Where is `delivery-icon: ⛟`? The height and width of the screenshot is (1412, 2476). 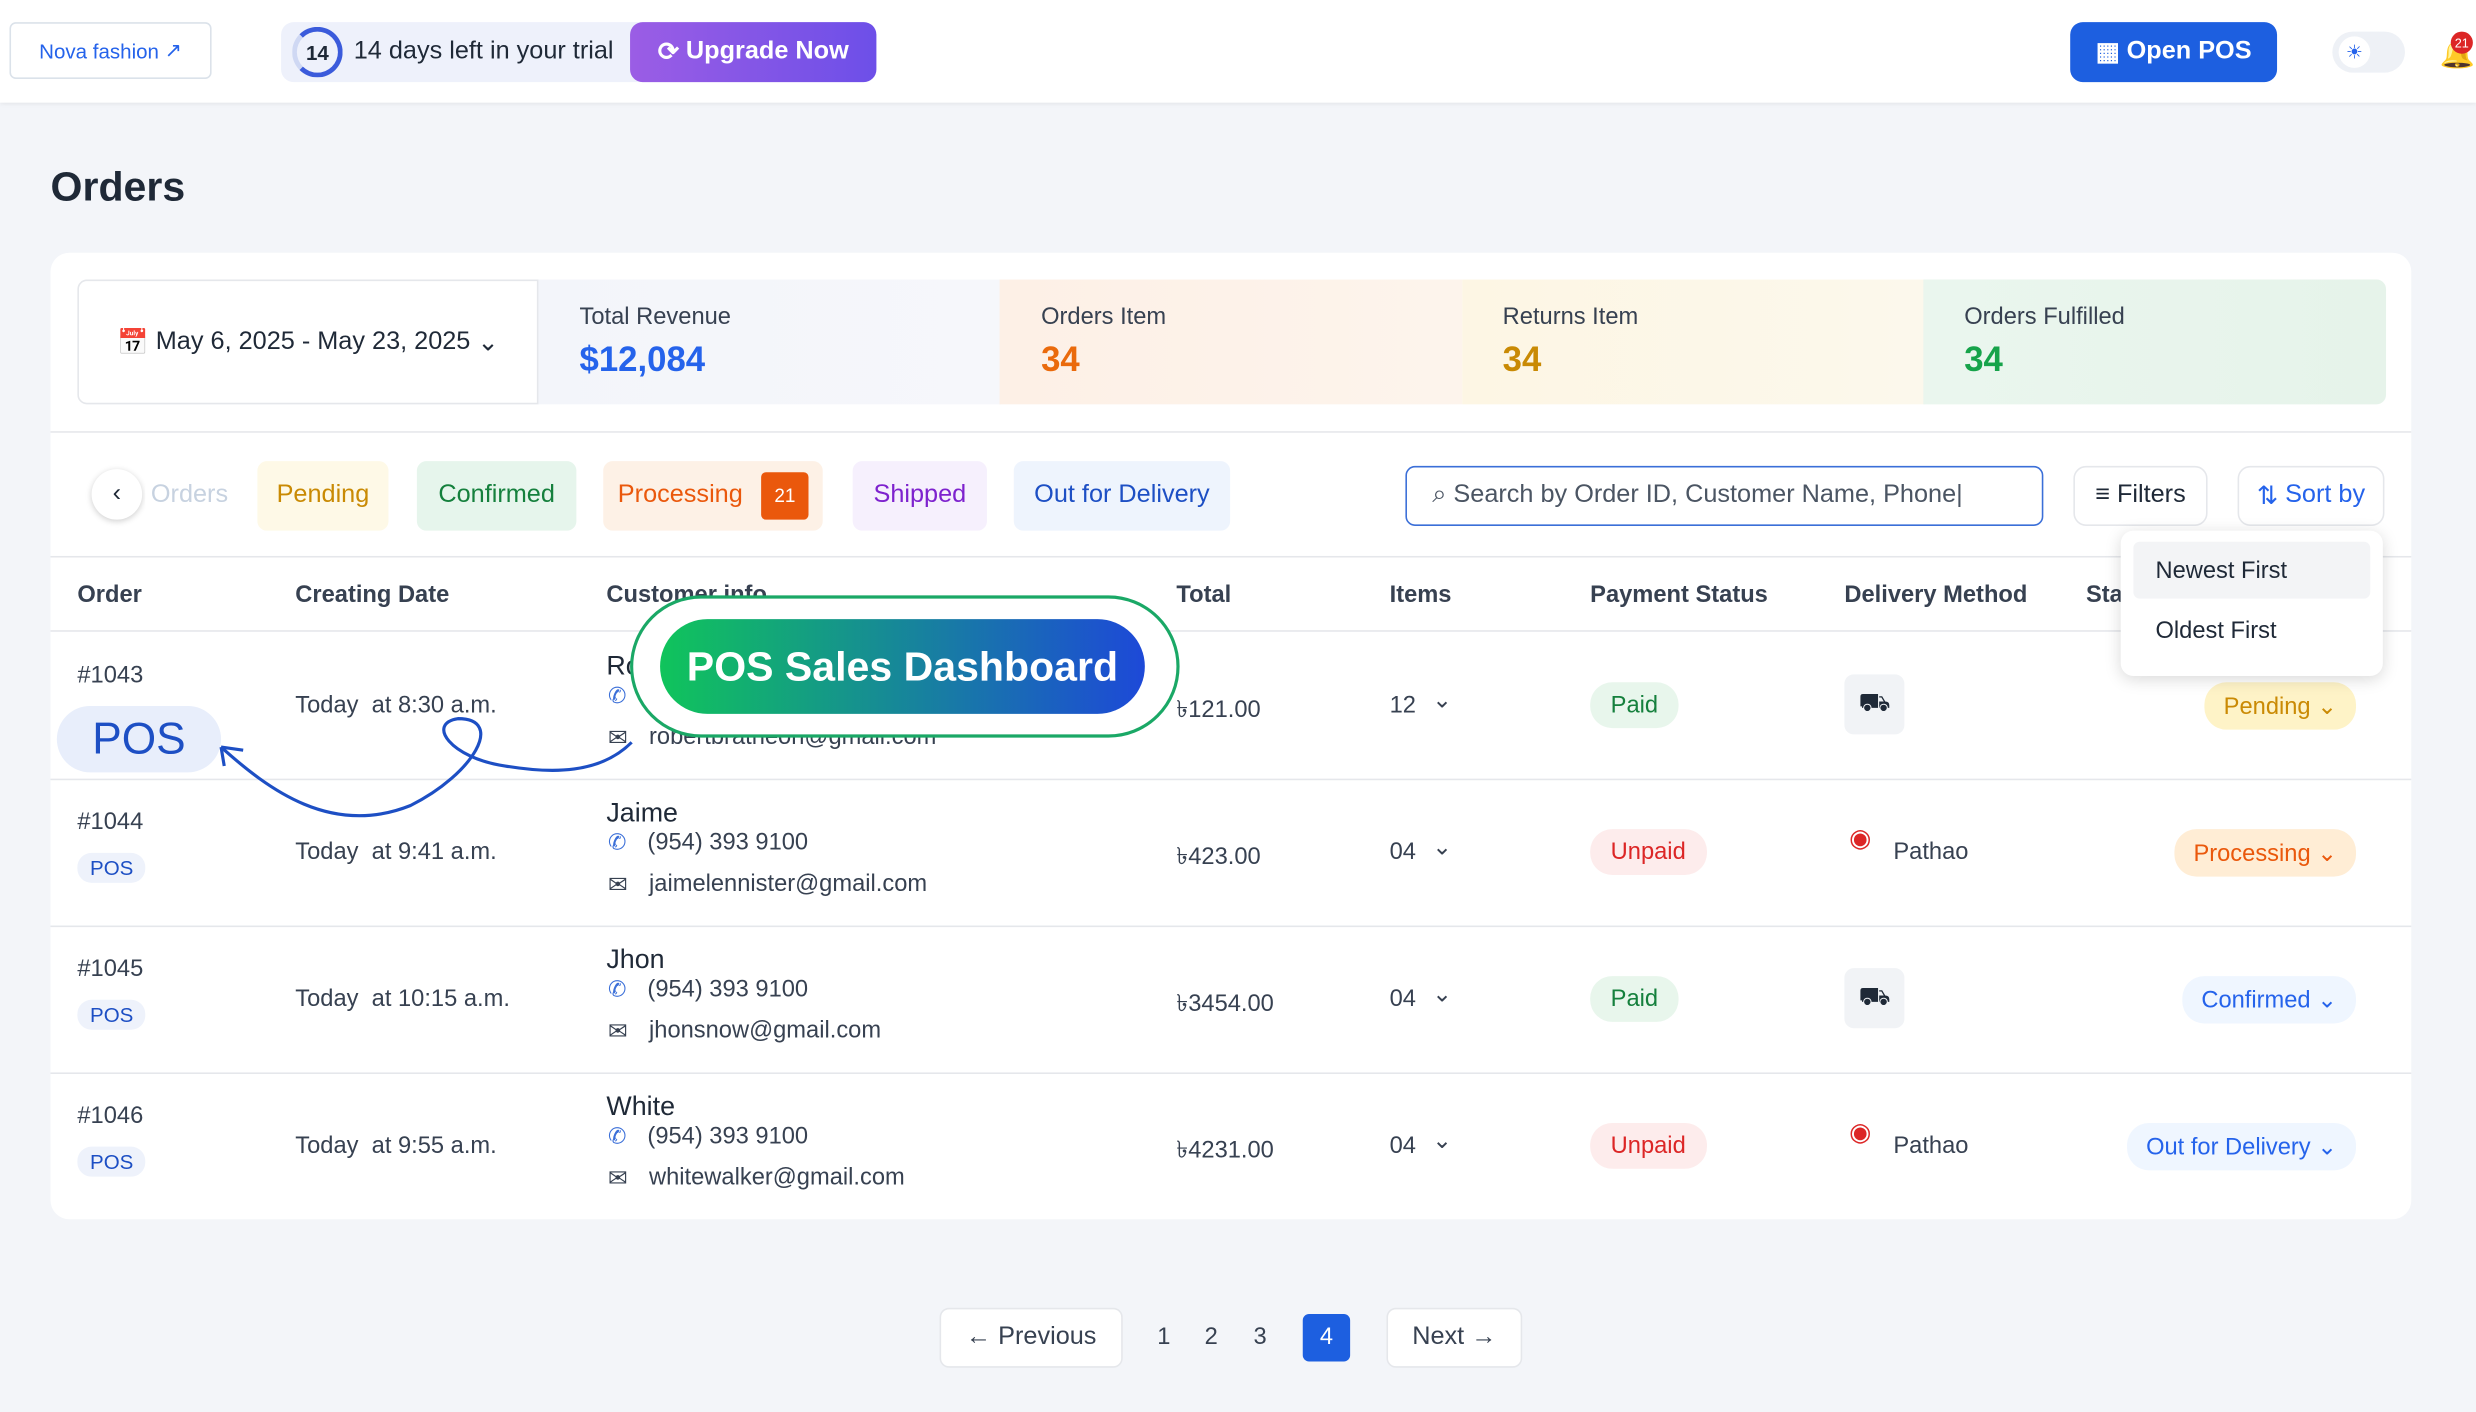 delivery-icon: ⛟ is located at coordinates (1874, 998).